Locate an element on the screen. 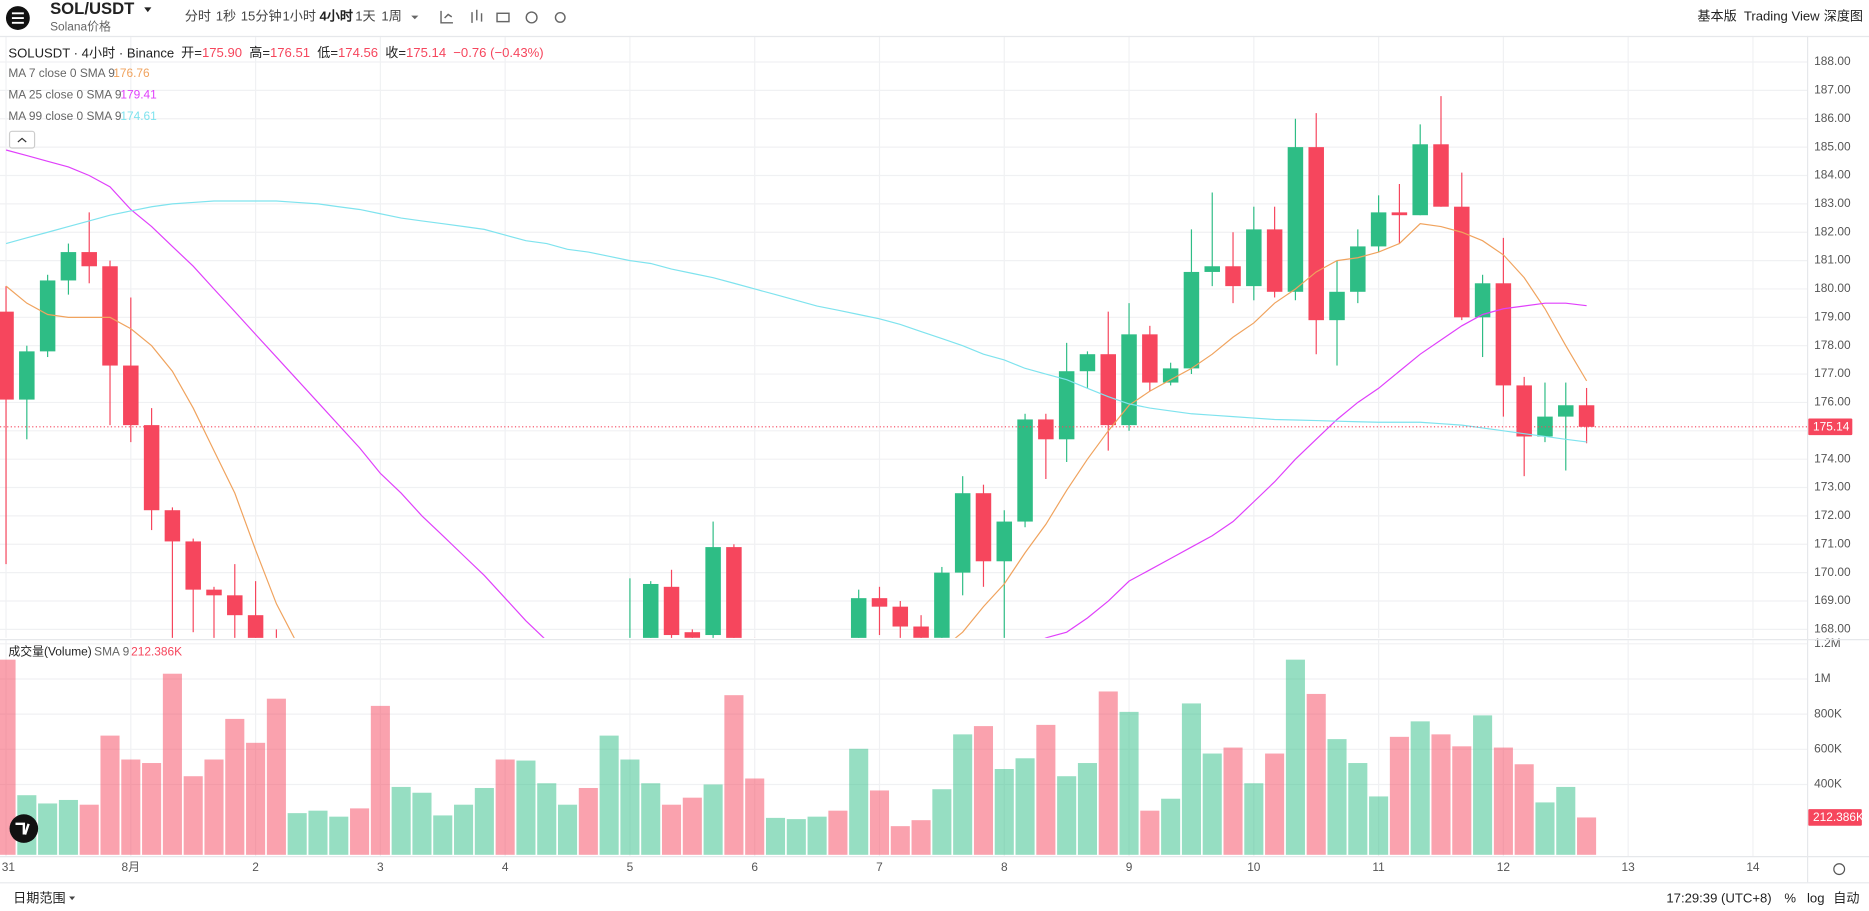 The width and height of the screenshot is (1869, 911). add-icon is located at coordinates (531, 17).